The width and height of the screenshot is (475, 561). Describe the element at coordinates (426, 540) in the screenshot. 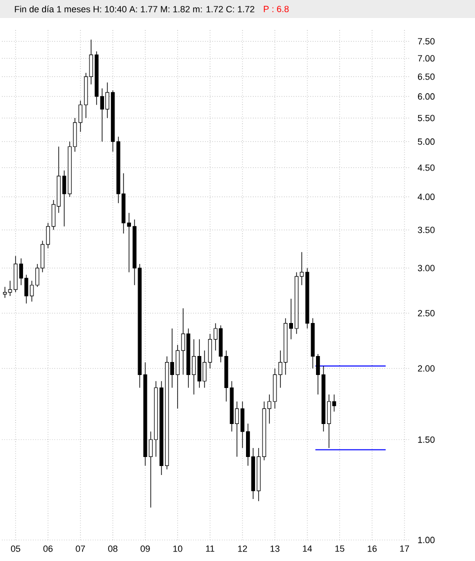

I see `y-tick-label: 1.00` at that location.